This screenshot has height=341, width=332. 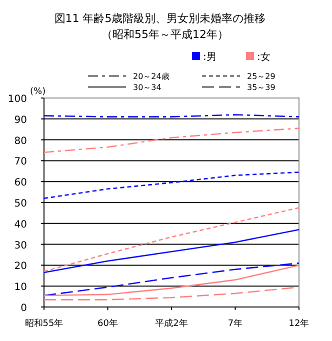 I want to click on text: :男, so click(x=209, y=57).